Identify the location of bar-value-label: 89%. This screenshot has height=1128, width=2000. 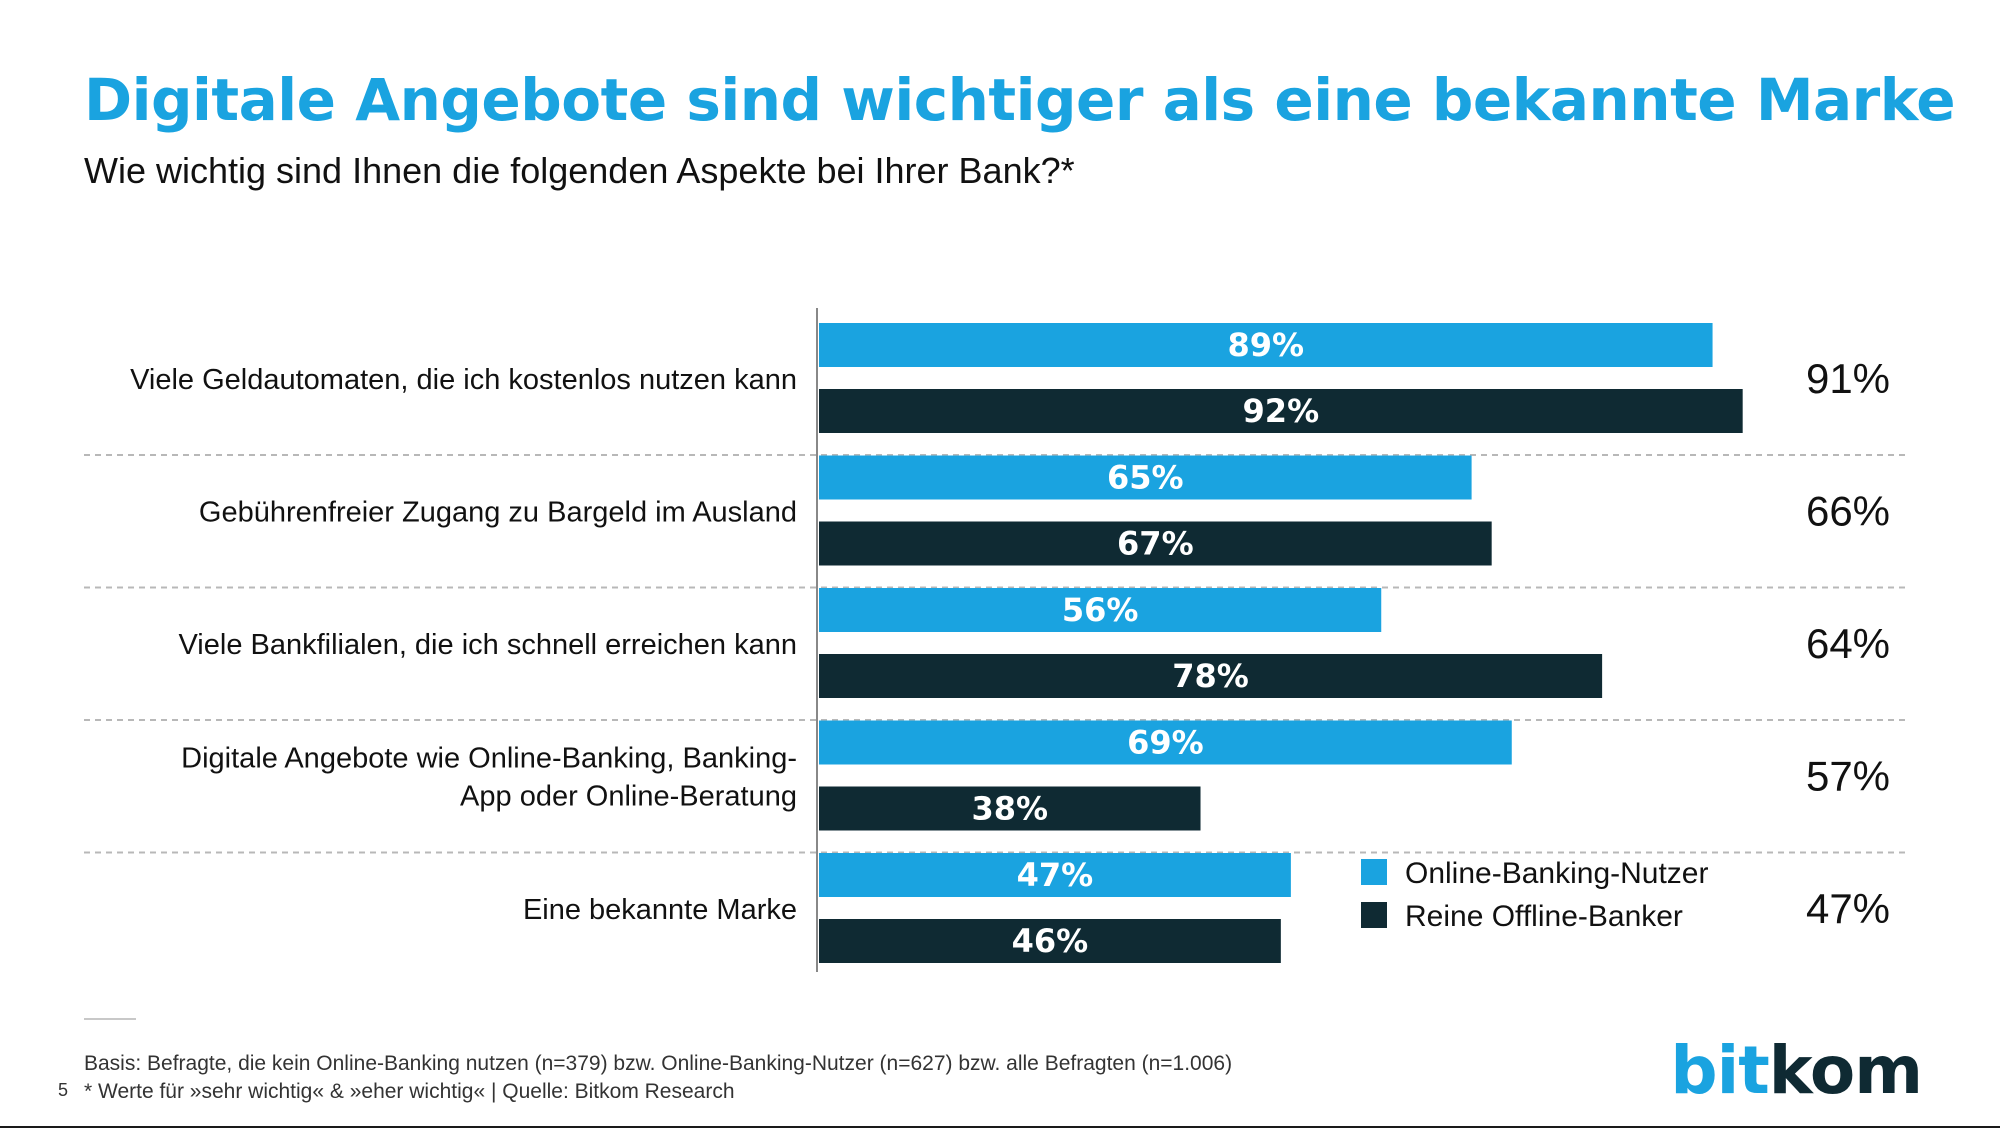
(1265, 345).